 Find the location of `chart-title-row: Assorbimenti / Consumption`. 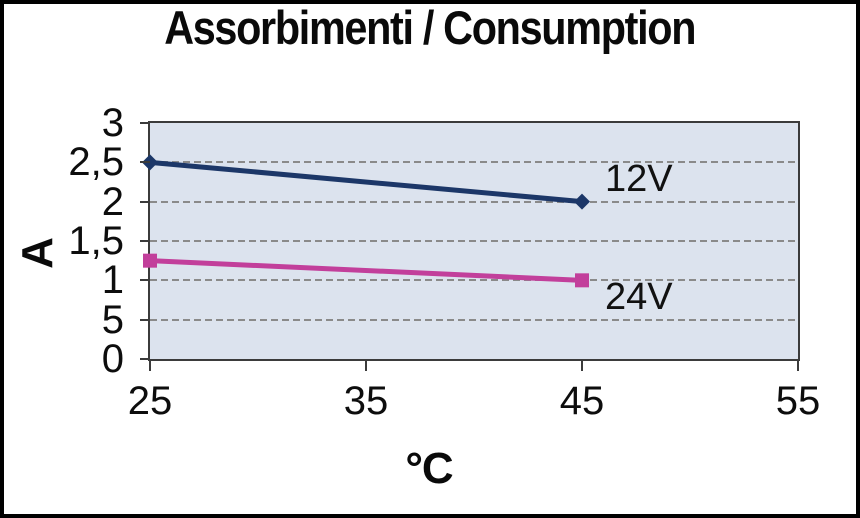

chart-title-row: Assorbimenti / Consumption is located at coordinates (430, 27).